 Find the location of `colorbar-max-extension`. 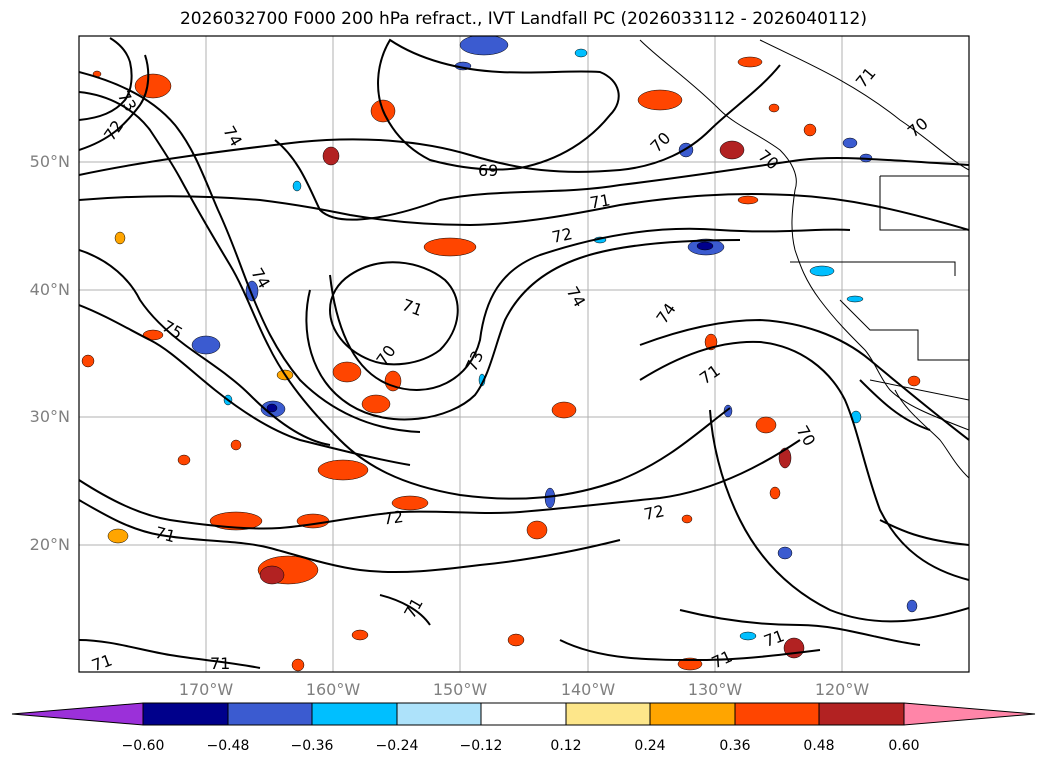

colorbar-max-extension is located at coordinates (969, 714).